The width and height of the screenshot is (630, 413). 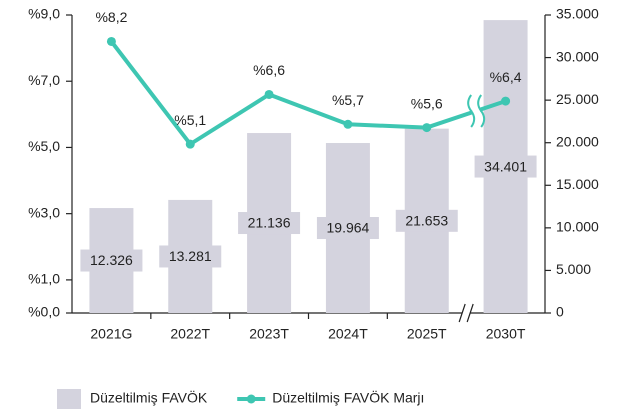 What do you see at coordinates (44, 80) in the screenshot?
I see `y-tick-label: %7,0` at bounding box center [44, 80].